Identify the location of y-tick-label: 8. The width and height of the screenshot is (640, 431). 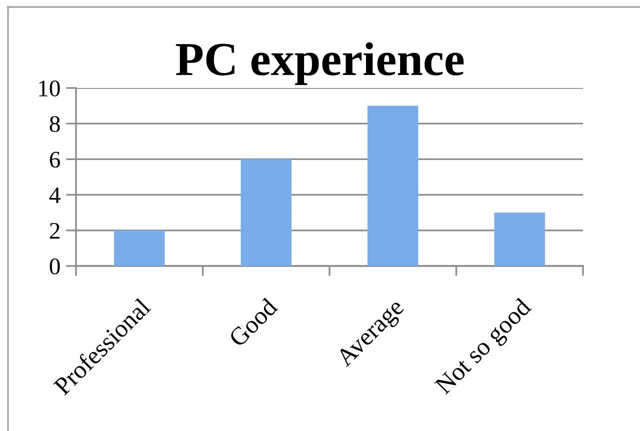
(55, 124).